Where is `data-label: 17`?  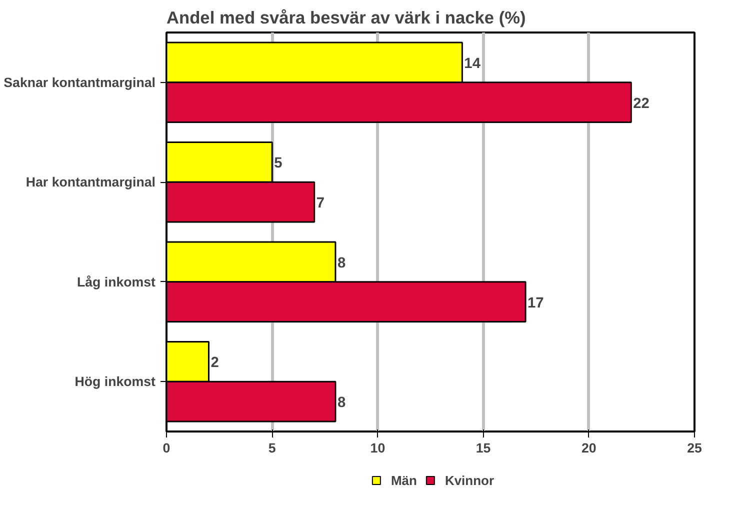 data-label: 17 is located at coordinates (536, 303).